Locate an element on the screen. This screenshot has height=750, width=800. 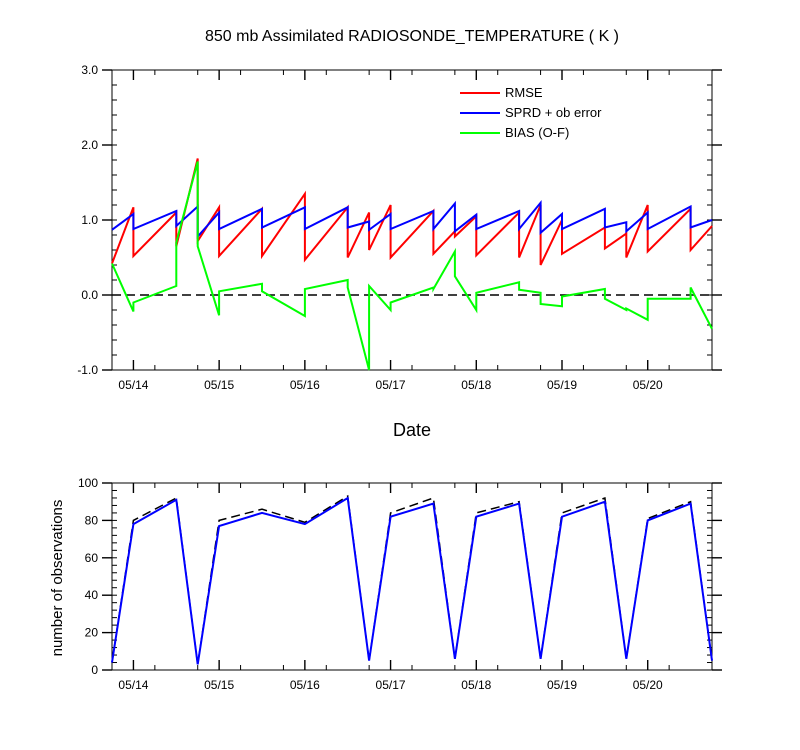
bottom-x-tick-label: 05/19 is located at coordinates (562, 685).